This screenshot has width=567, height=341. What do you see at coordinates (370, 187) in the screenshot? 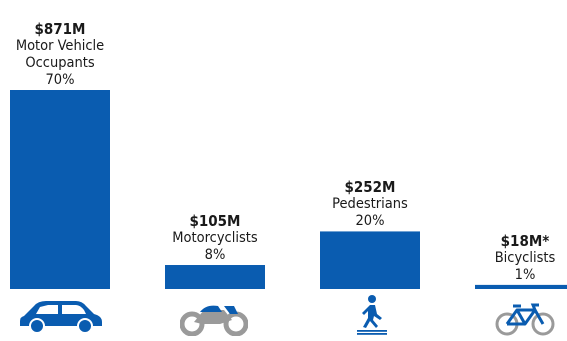
I see `value-label: $252M` at bounding box center [370, 187].